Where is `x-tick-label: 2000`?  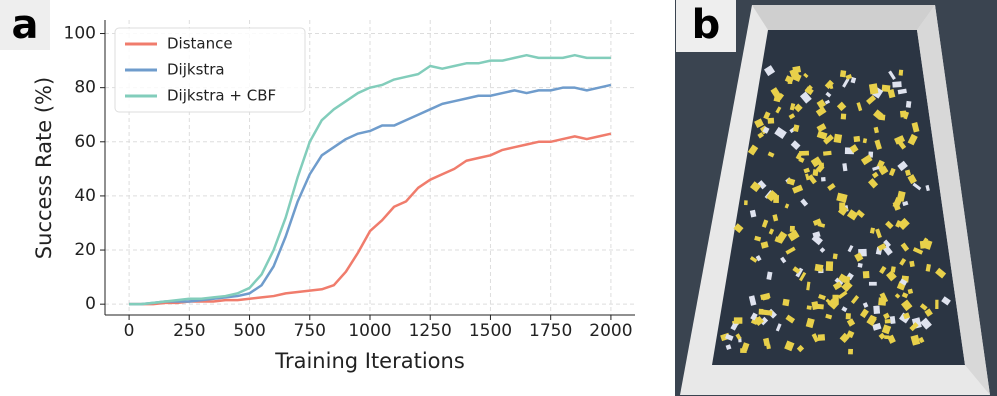
x-tick-label: 2000 is located at coordinates (610, 331).